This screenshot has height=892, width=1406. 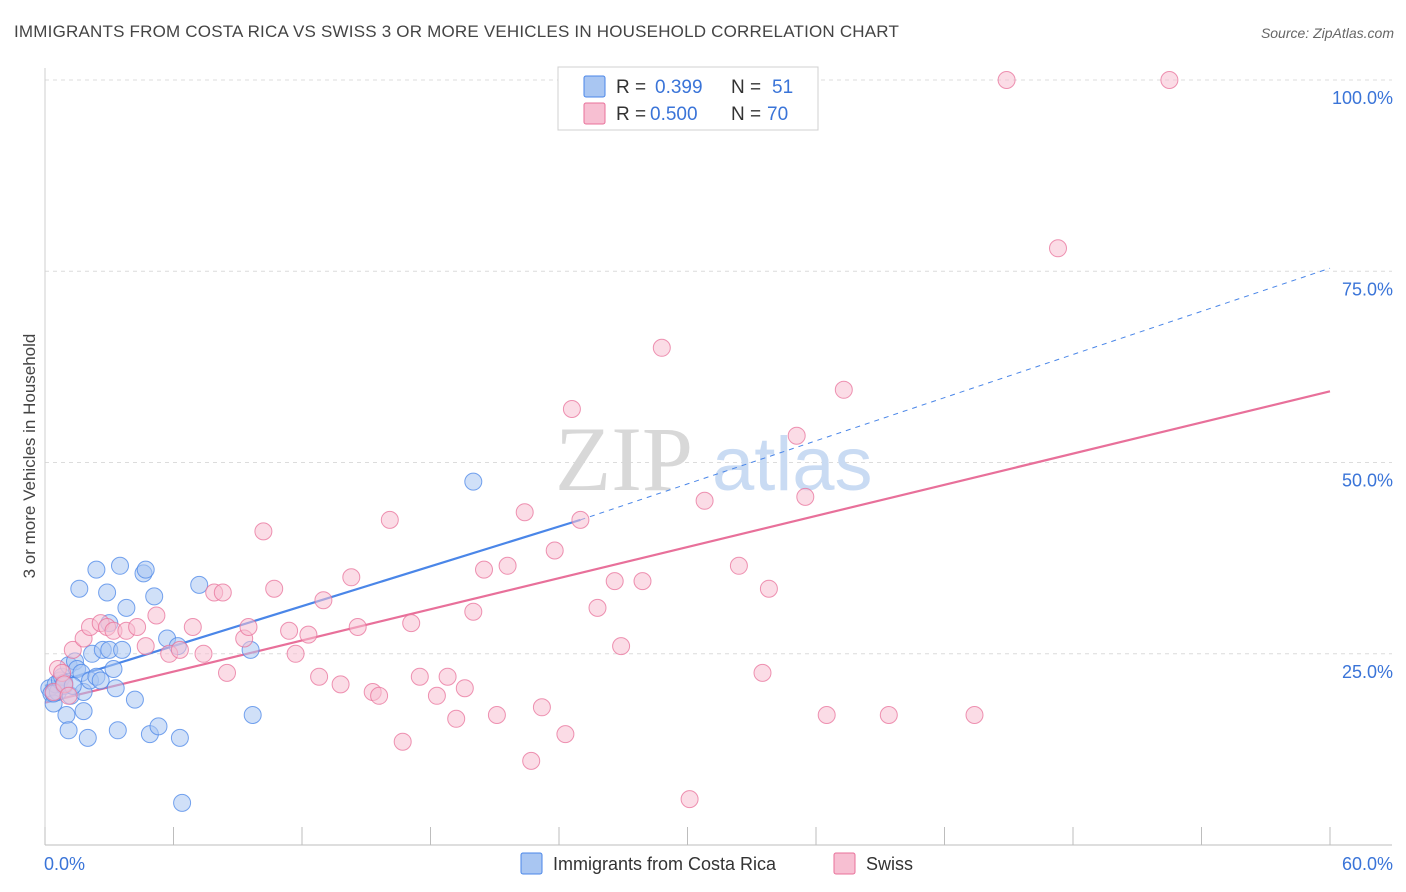 I want to click on y-axis-label: 3 or more Vehicles in Household, so click(x=29, y=456).